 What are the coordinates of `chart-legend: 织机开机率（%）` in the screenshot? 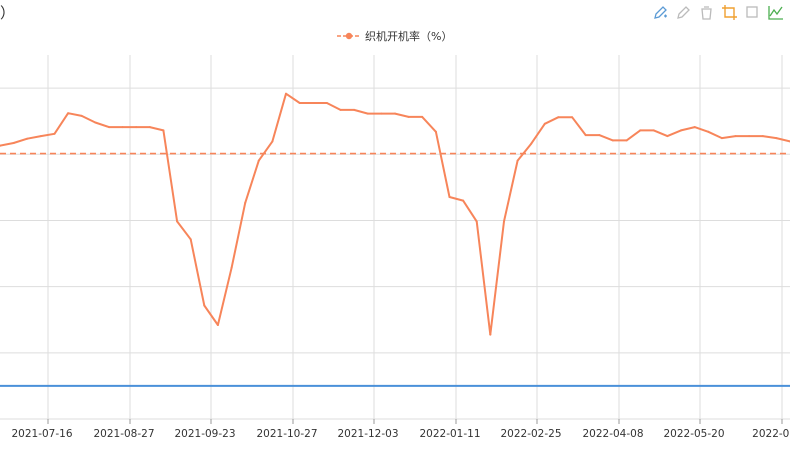 It's located at (394, 36).